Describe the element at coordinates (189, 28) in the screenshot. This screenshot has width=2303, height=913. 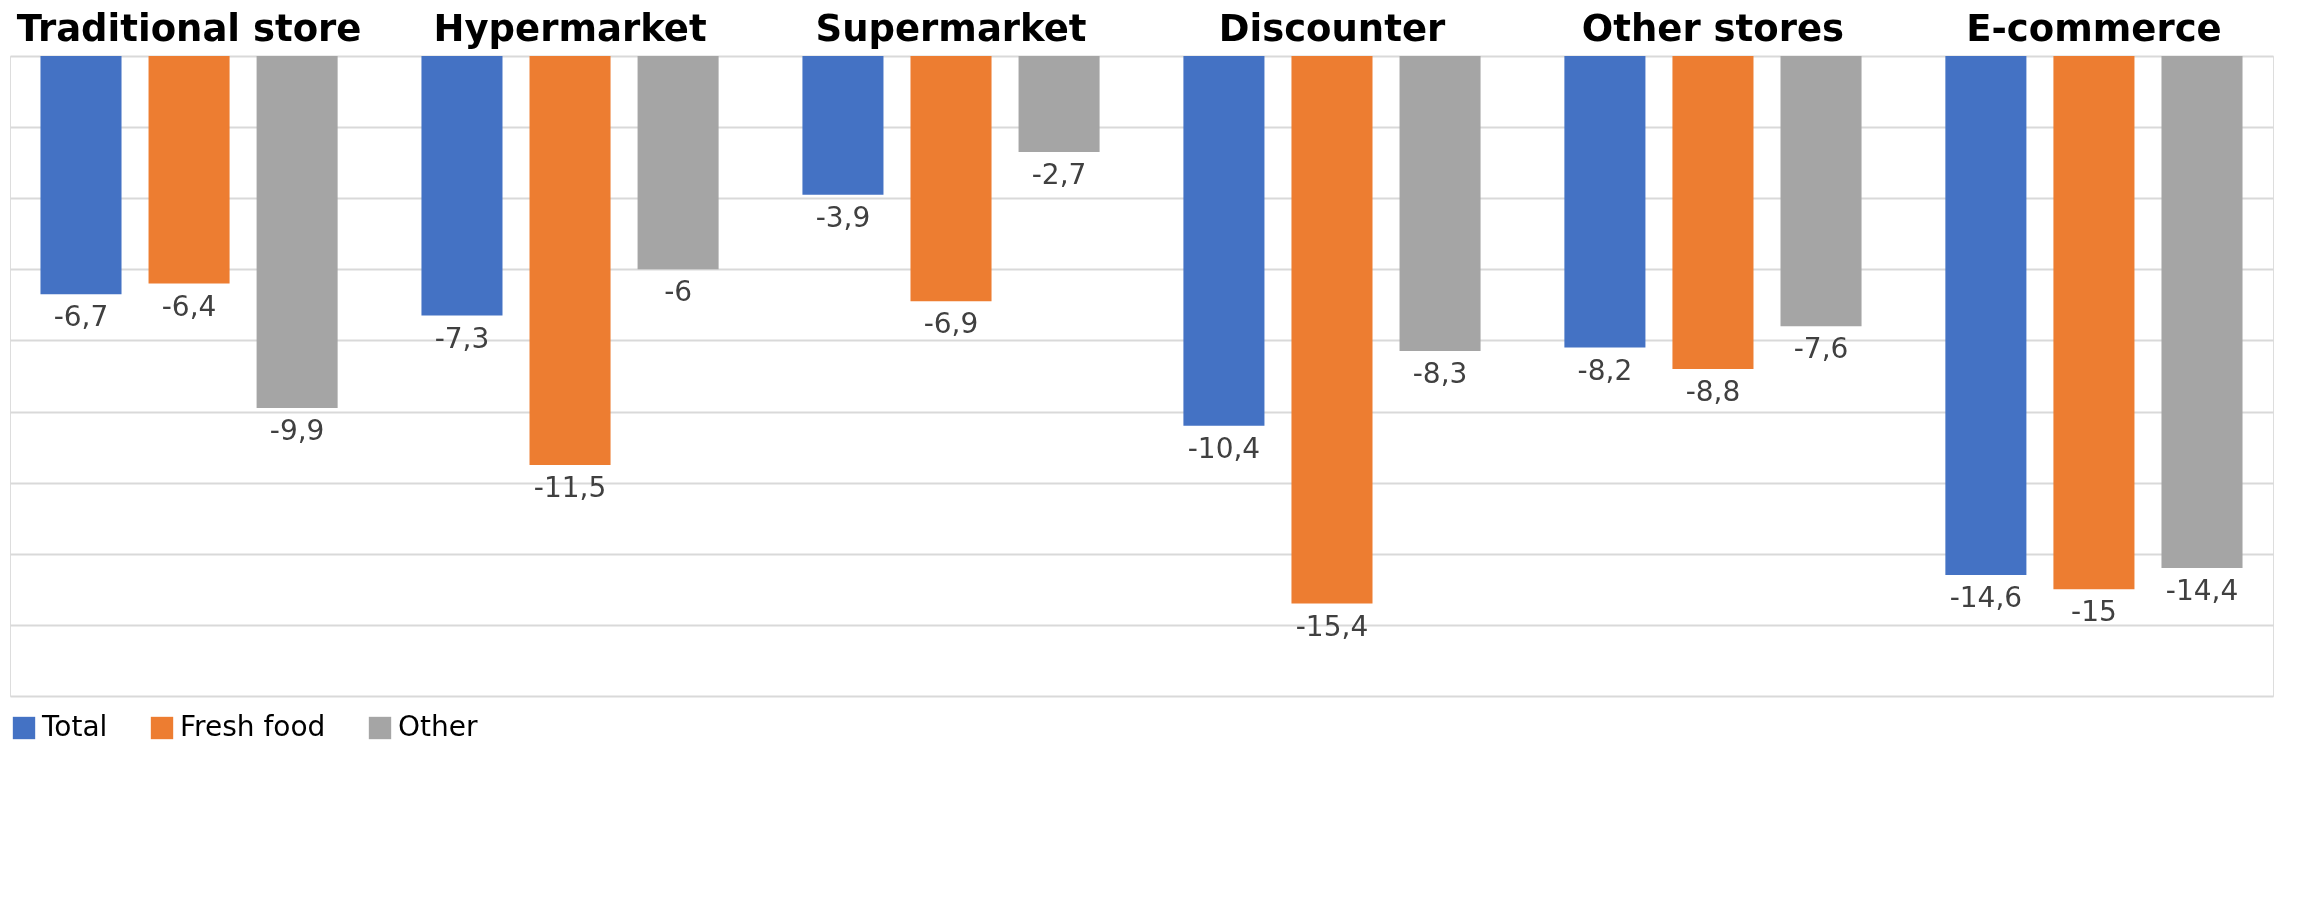
I see `x-tick-label: Traditional store` at that location.